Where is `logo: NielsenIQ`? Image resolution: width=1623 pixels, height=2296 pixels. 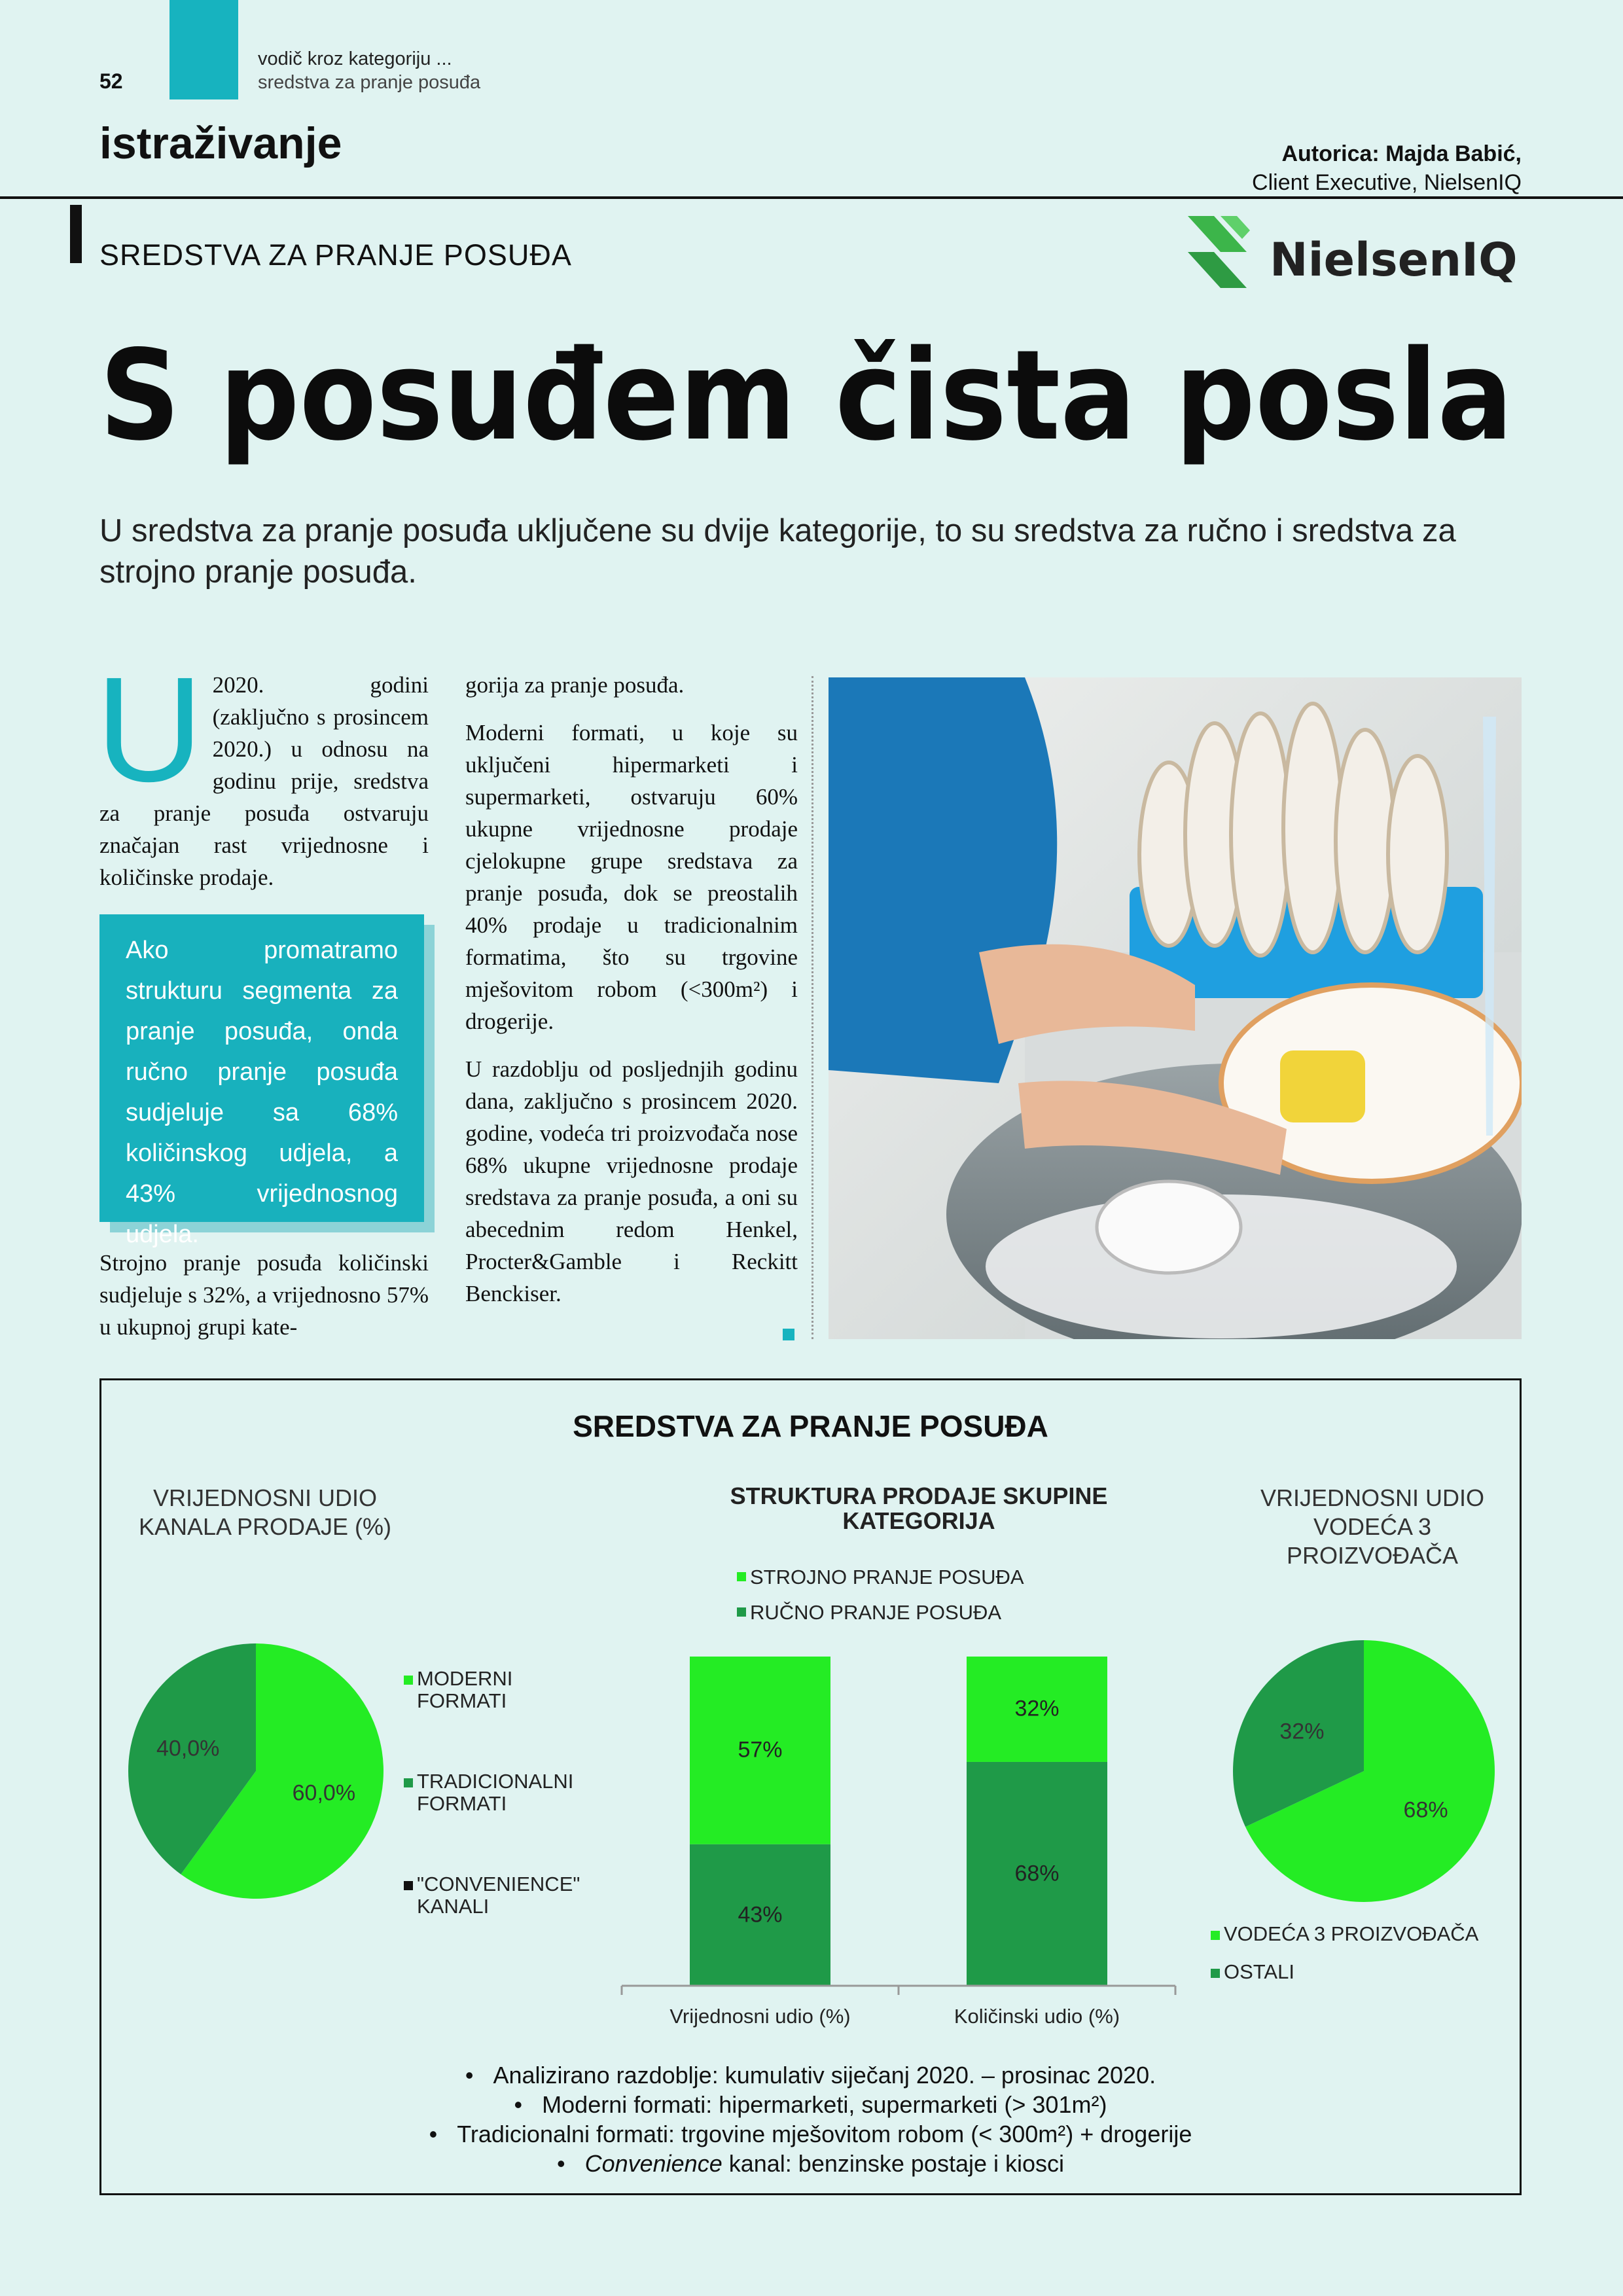 logo: NielsenIQ is located at coordinates (1353, 252).